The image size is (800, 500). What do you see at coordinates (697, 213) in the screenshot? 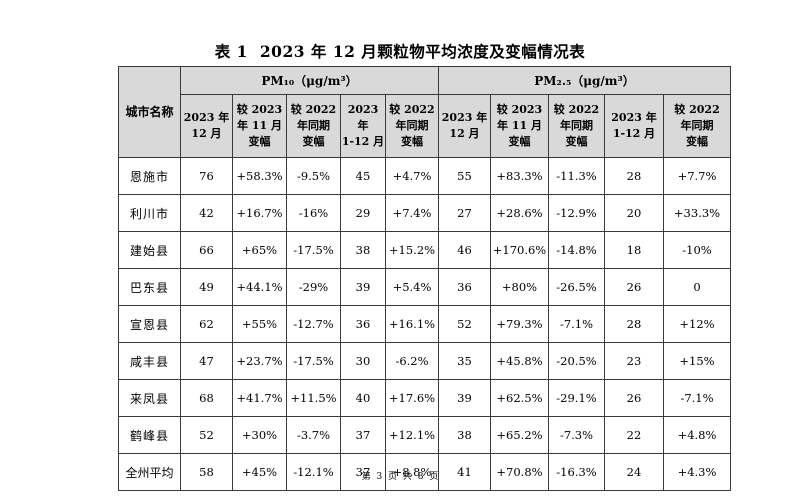
I see `value-cell: +33.3%` at bounding box center [697, 213].